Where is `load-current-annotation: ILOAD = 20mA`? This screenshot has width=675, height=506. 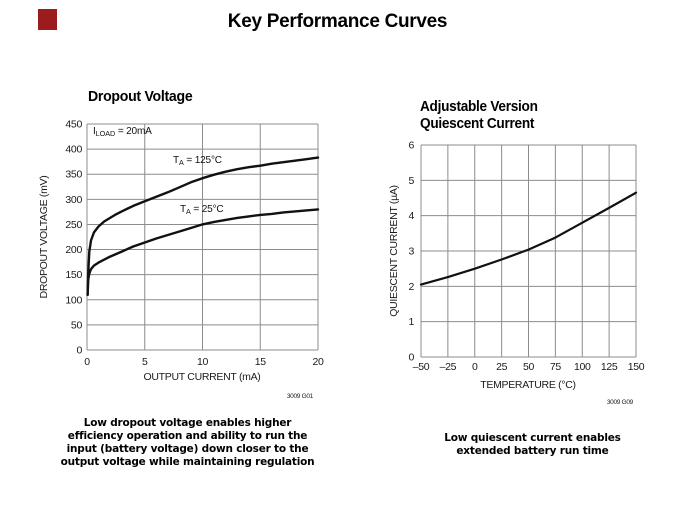
load-current-annotation: ILOAD = 20mA is located at coordinates (122, 131).